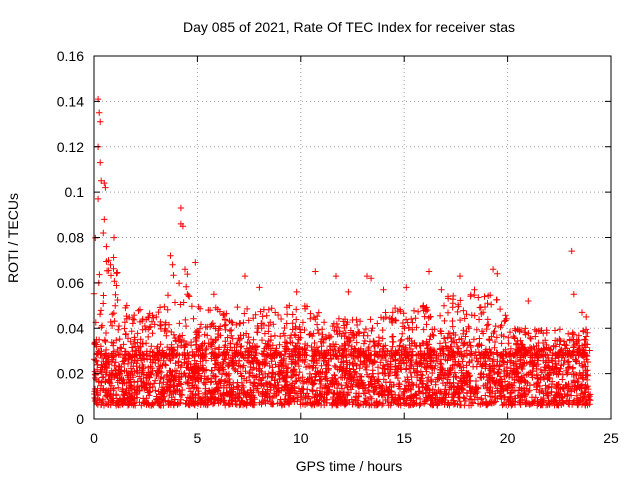  I want to click on x-tick-label: 0, so click(94, 438).